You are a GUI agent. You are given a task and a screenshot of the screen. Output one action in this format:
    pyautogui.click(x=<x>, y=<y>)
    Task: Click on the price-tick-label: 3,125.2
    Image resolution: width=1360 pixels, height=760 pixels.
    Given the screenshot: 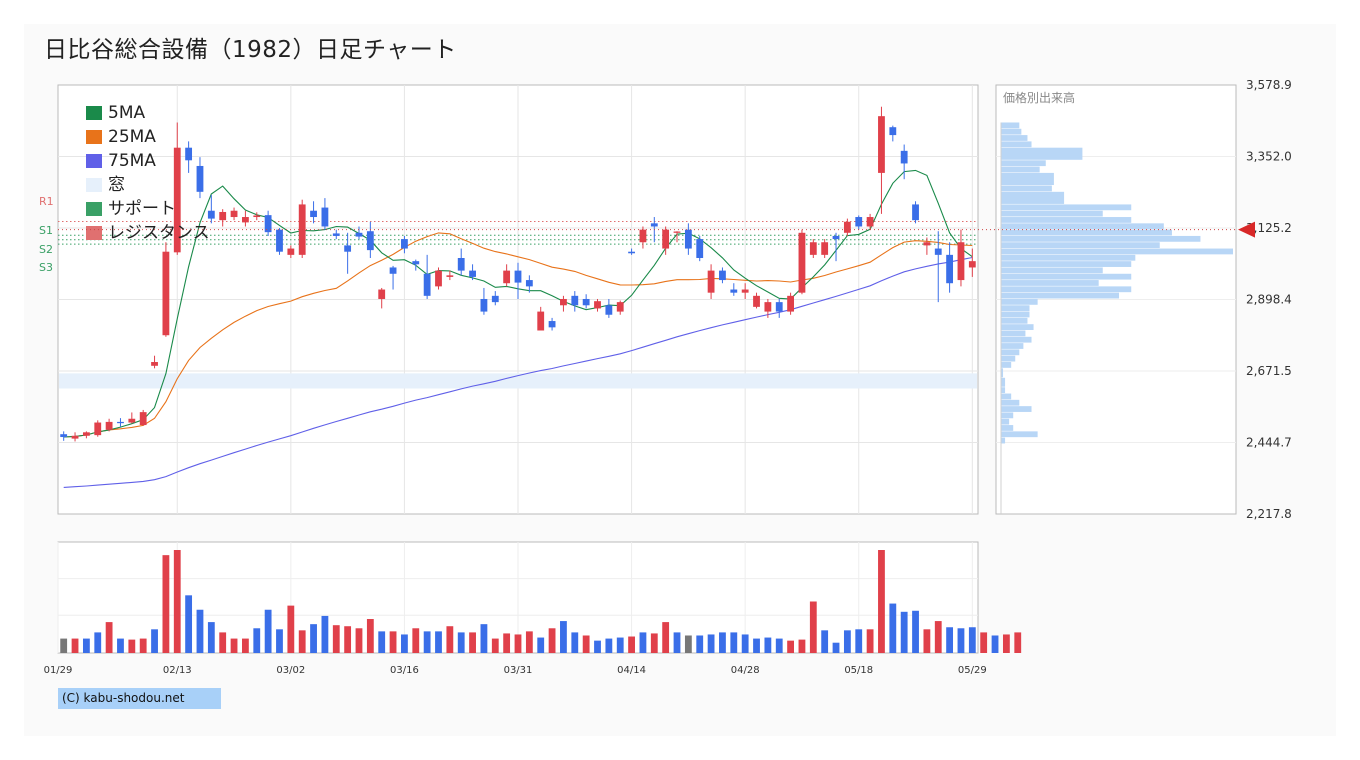 What is the action you would take?
    pyautogui.click(x=1269, y=228)
    